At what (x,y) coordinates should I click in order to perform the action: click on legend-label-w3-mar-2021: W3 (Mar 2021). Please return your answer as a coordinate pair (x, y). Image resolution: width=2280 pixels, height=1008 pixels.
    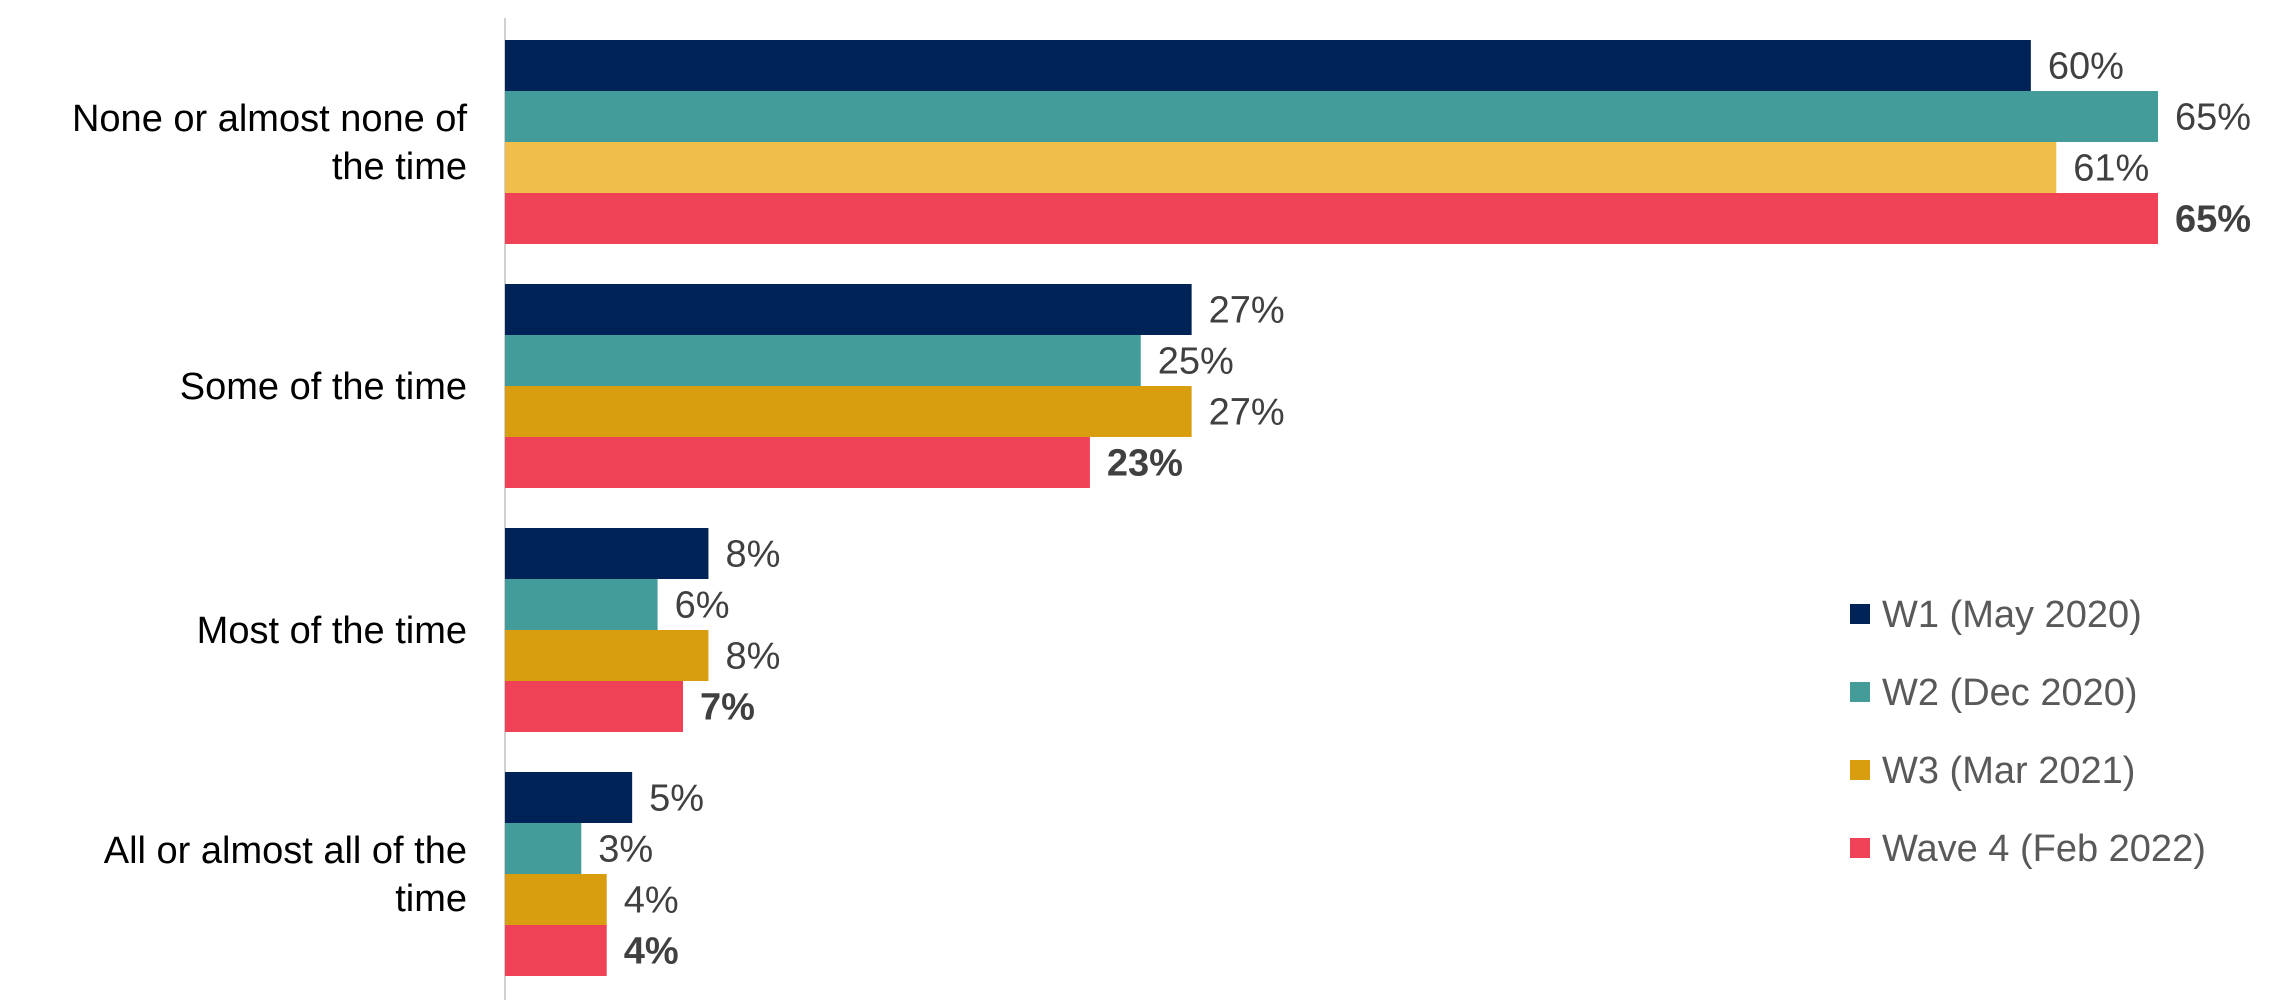
    Looking at the image, I should click on (2008, 771).